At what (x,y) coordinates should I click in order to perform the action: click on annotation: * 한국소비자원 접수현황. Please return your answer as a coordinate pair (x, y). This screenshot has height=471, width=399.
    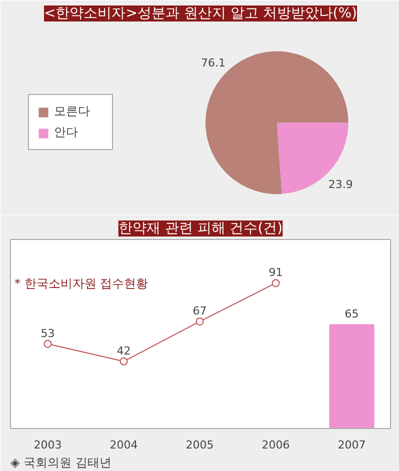
    Looking at the image, I should click on (81, 283).